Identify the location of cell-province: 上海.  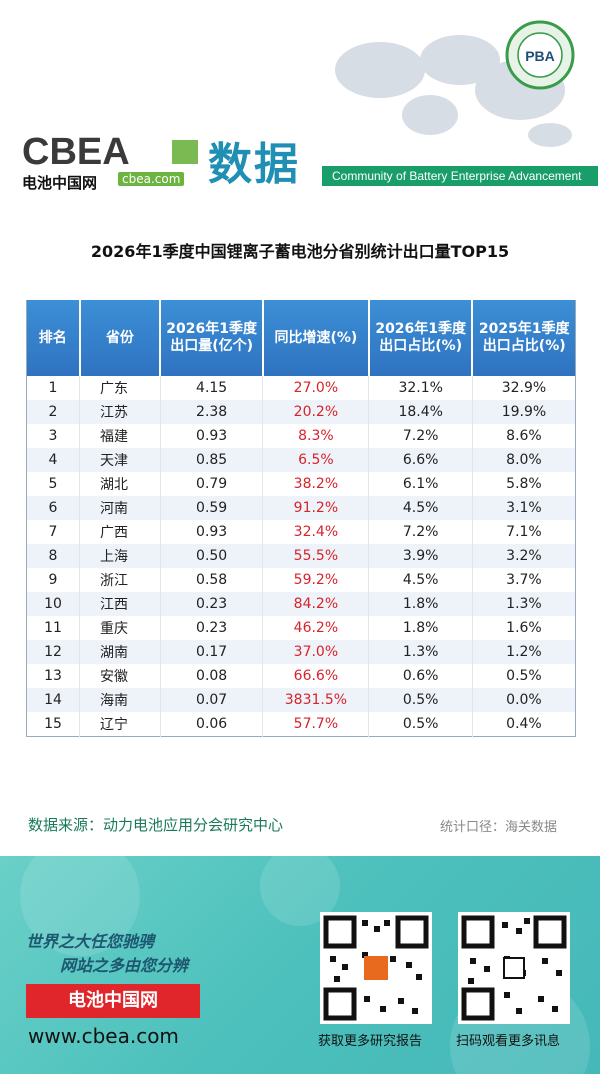
(120, 556).